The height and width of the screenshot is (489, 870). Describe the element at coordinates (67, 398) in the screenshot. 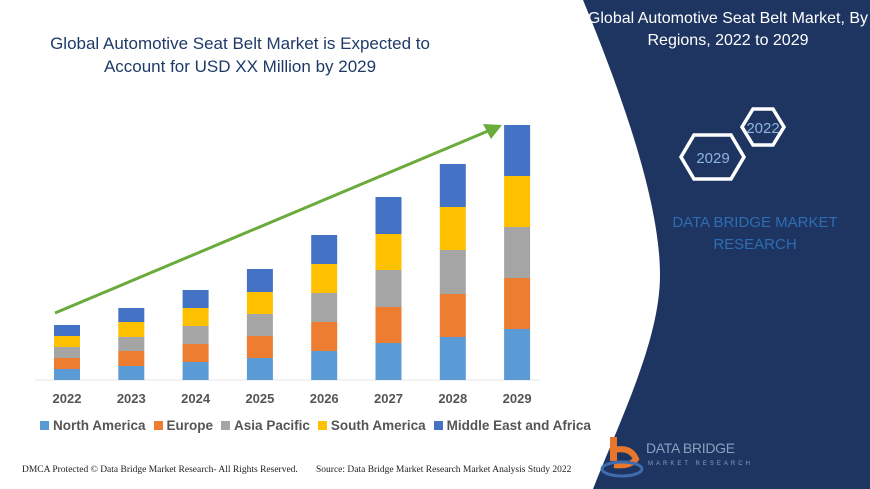

I see `x-tick-label: 2022` at that location.